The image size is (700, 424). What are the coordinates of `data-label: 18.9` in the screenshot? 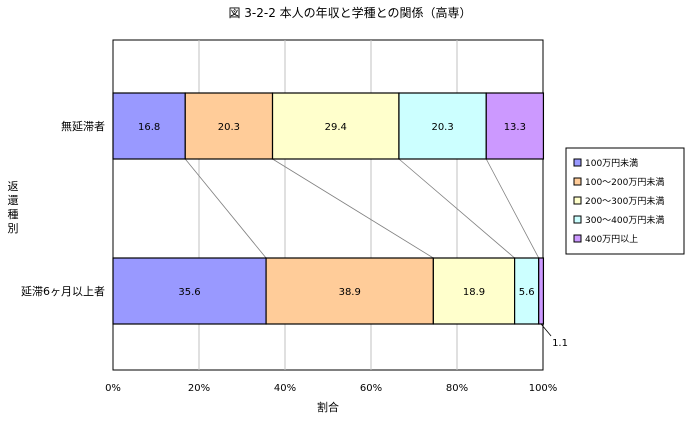 It's located at (474, 292).